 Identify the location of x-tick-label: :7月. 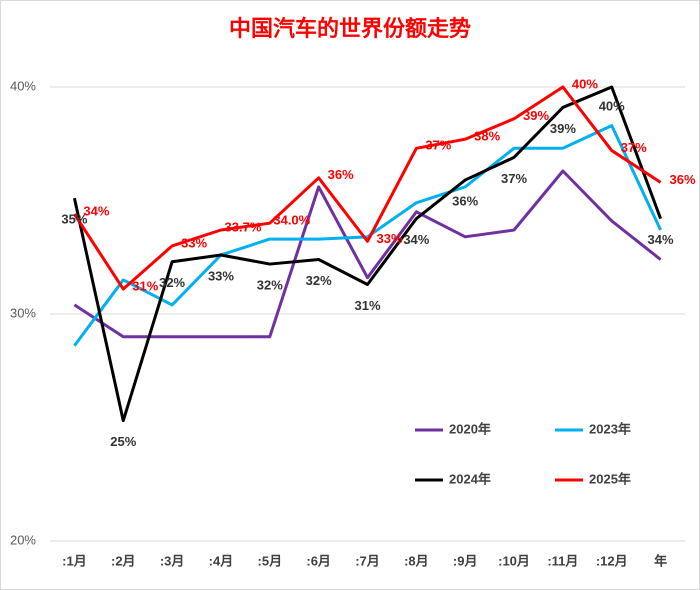
(367, 560).